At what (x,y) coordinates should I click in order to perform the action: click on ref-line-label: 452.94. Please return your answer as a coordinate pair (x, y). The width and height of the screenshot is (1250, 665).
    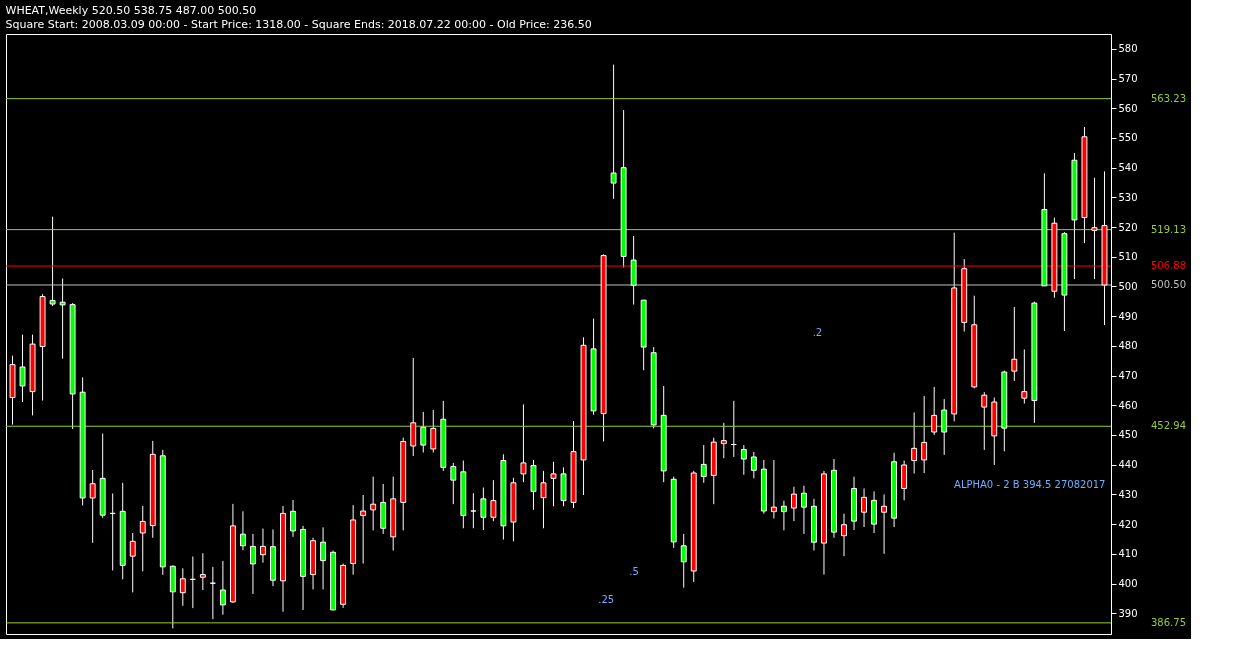
    Looking at the image, I should click on (1168, 426).